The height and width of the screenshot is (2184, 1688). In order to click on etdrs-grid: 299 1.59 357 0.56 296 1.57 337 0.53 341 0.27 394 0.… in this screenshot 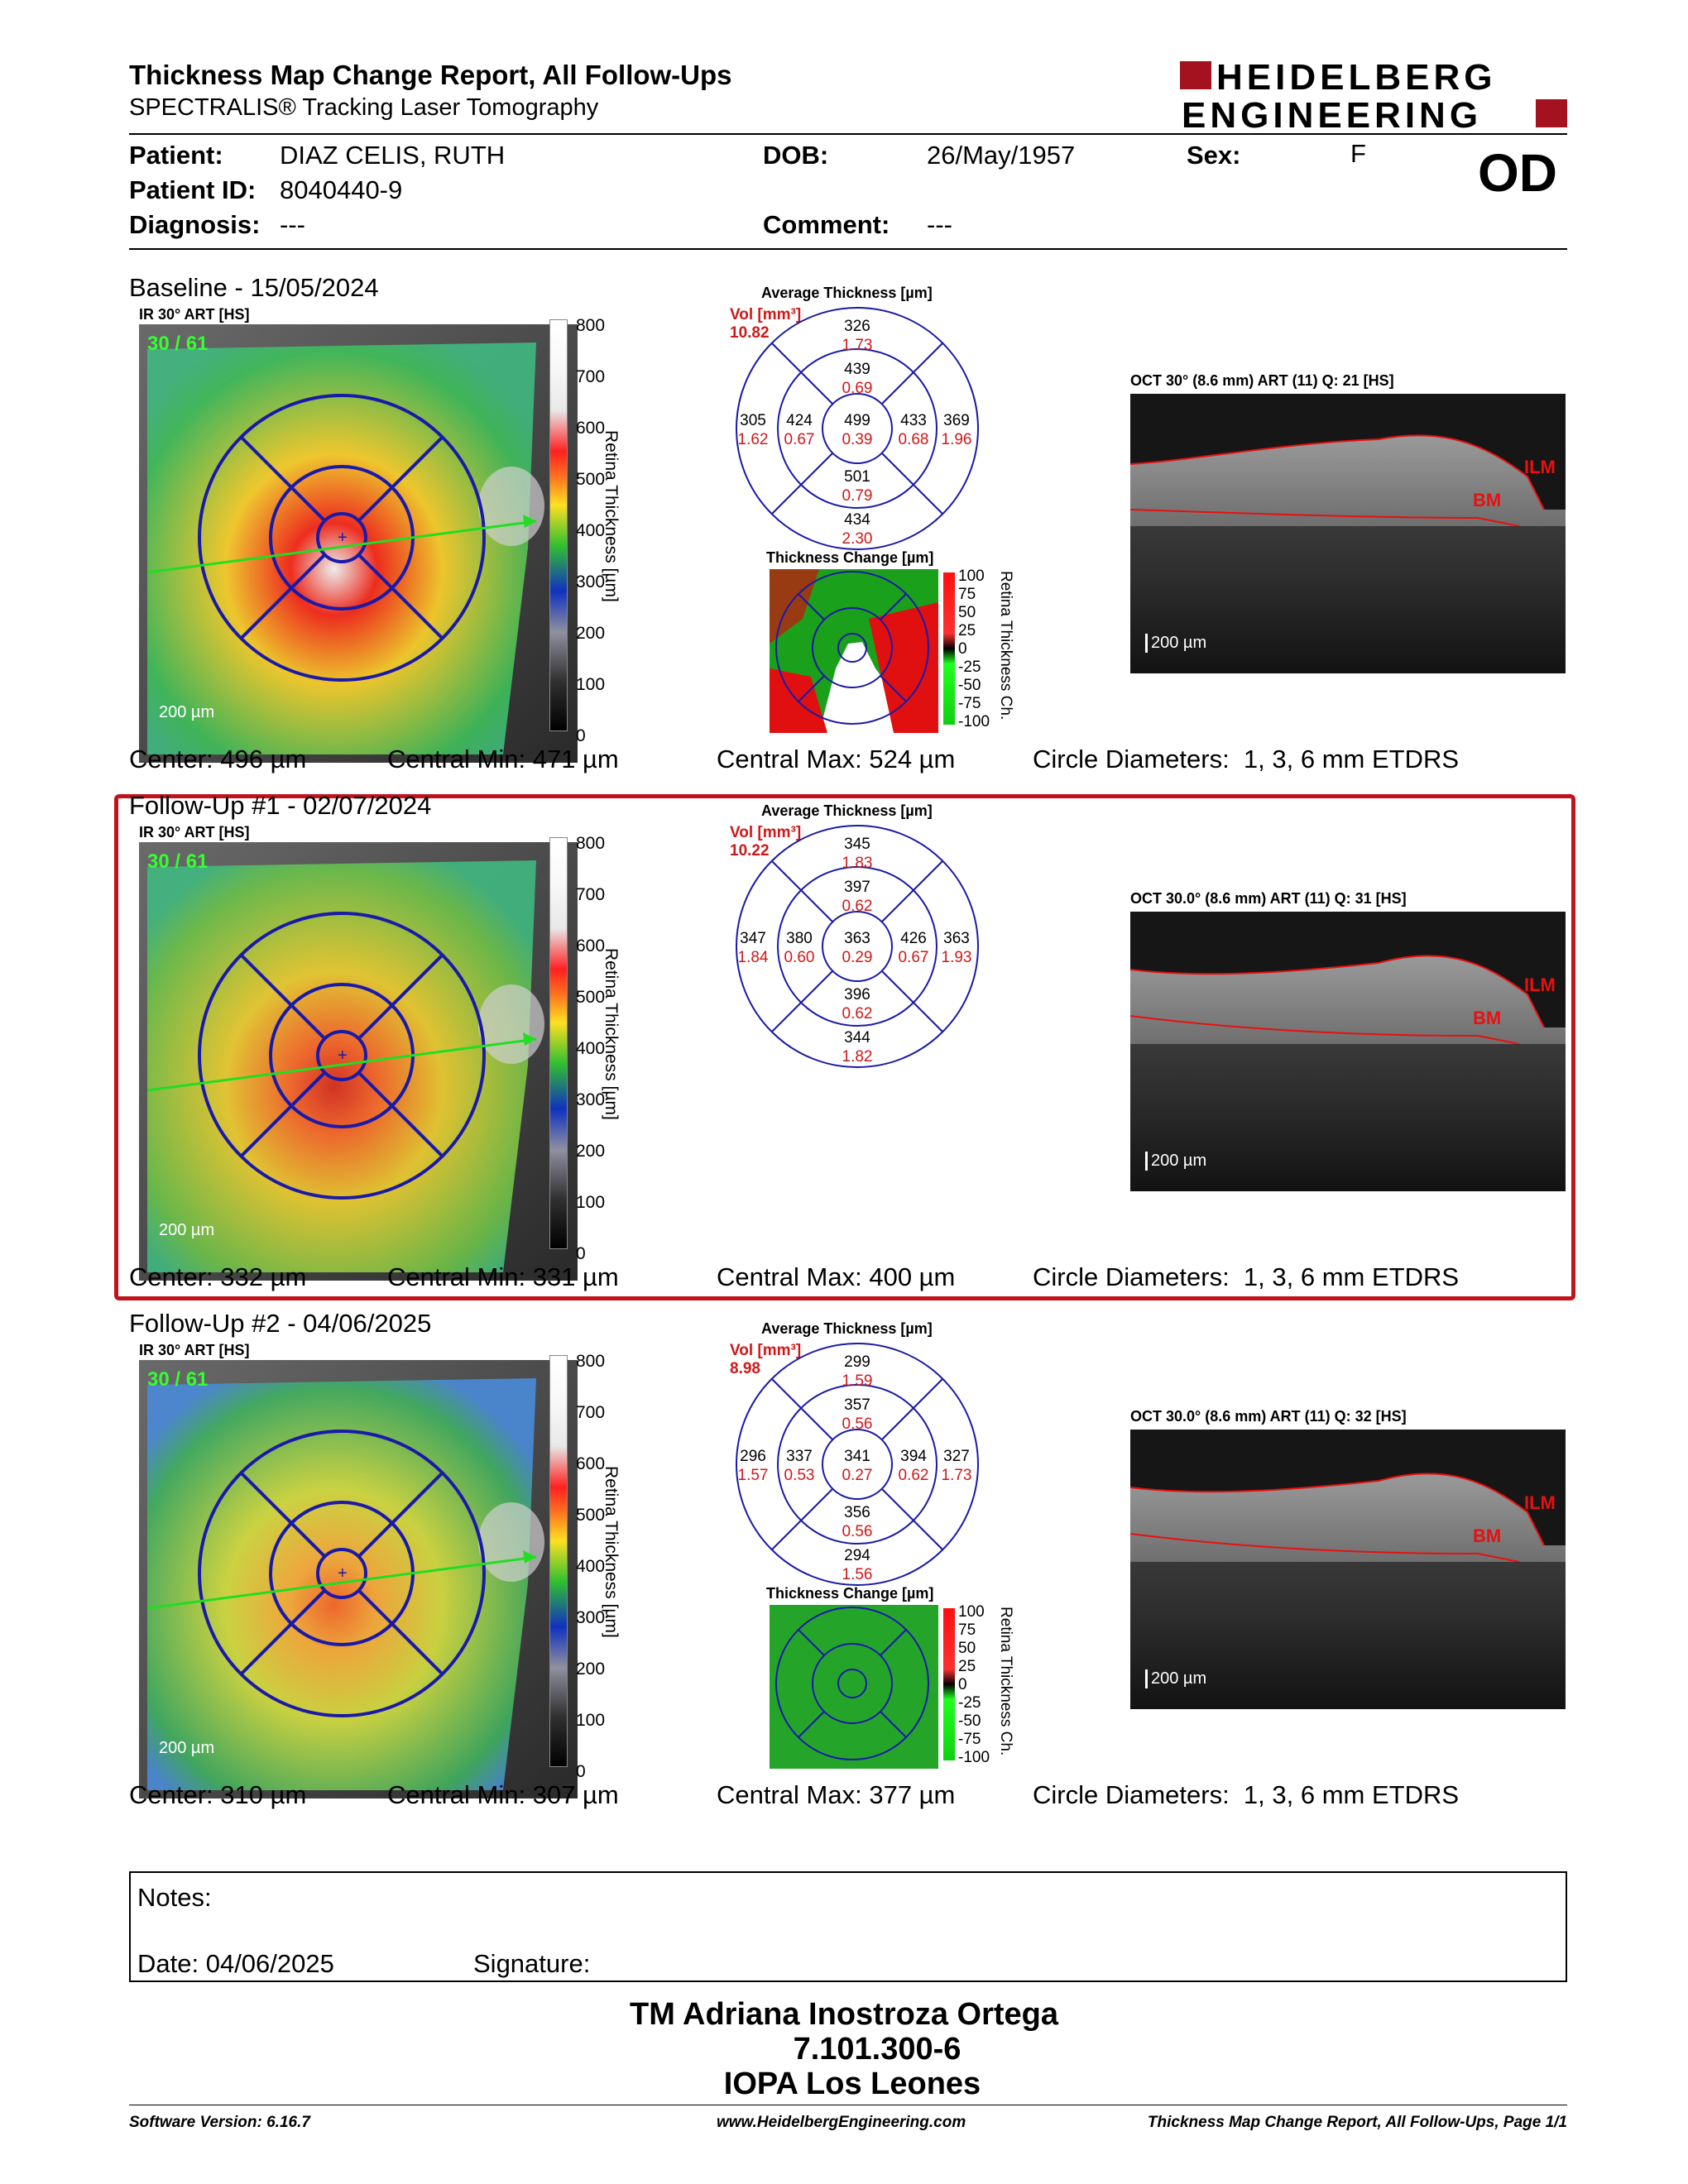, I will do `click(857, 1464)`.